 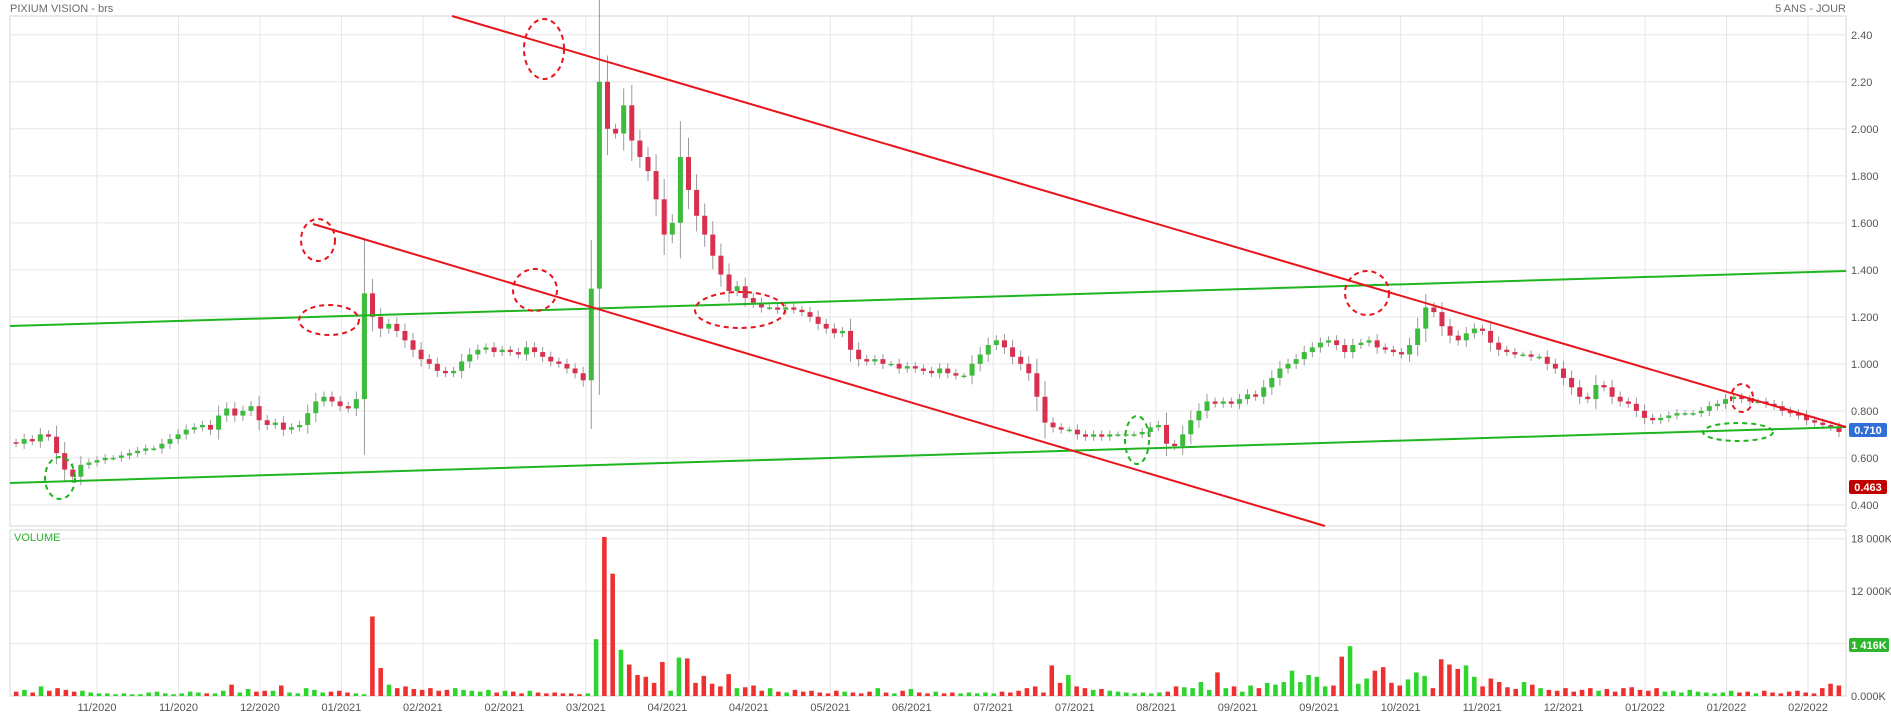 I want to click on x-tick-label: 11/2021, so click(x=1482, y=708).